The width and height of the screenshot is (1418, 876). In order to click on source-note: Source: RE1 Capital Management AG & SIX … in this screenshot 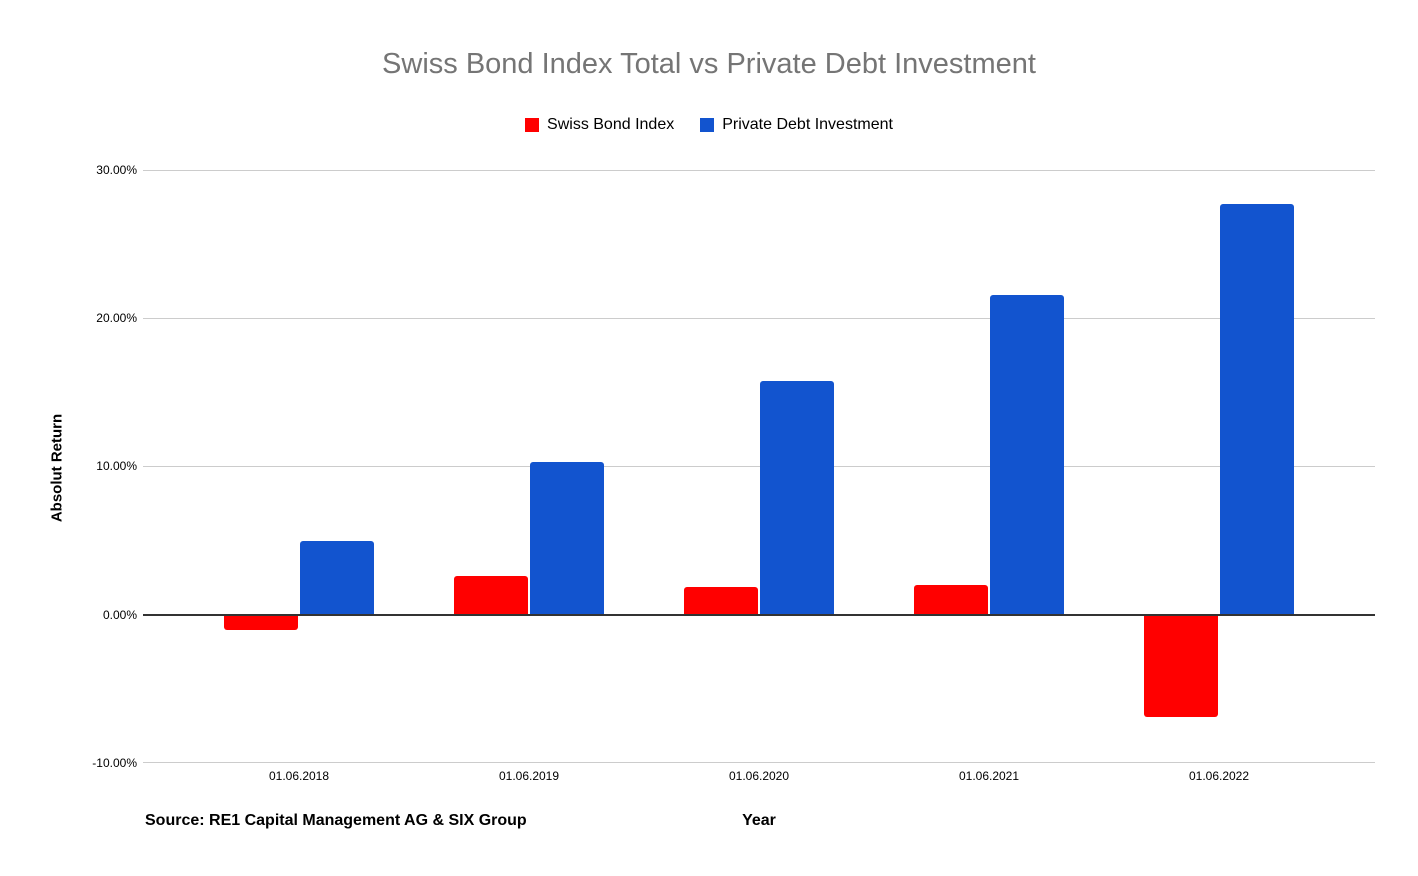, I will do `click(336, 820)`.